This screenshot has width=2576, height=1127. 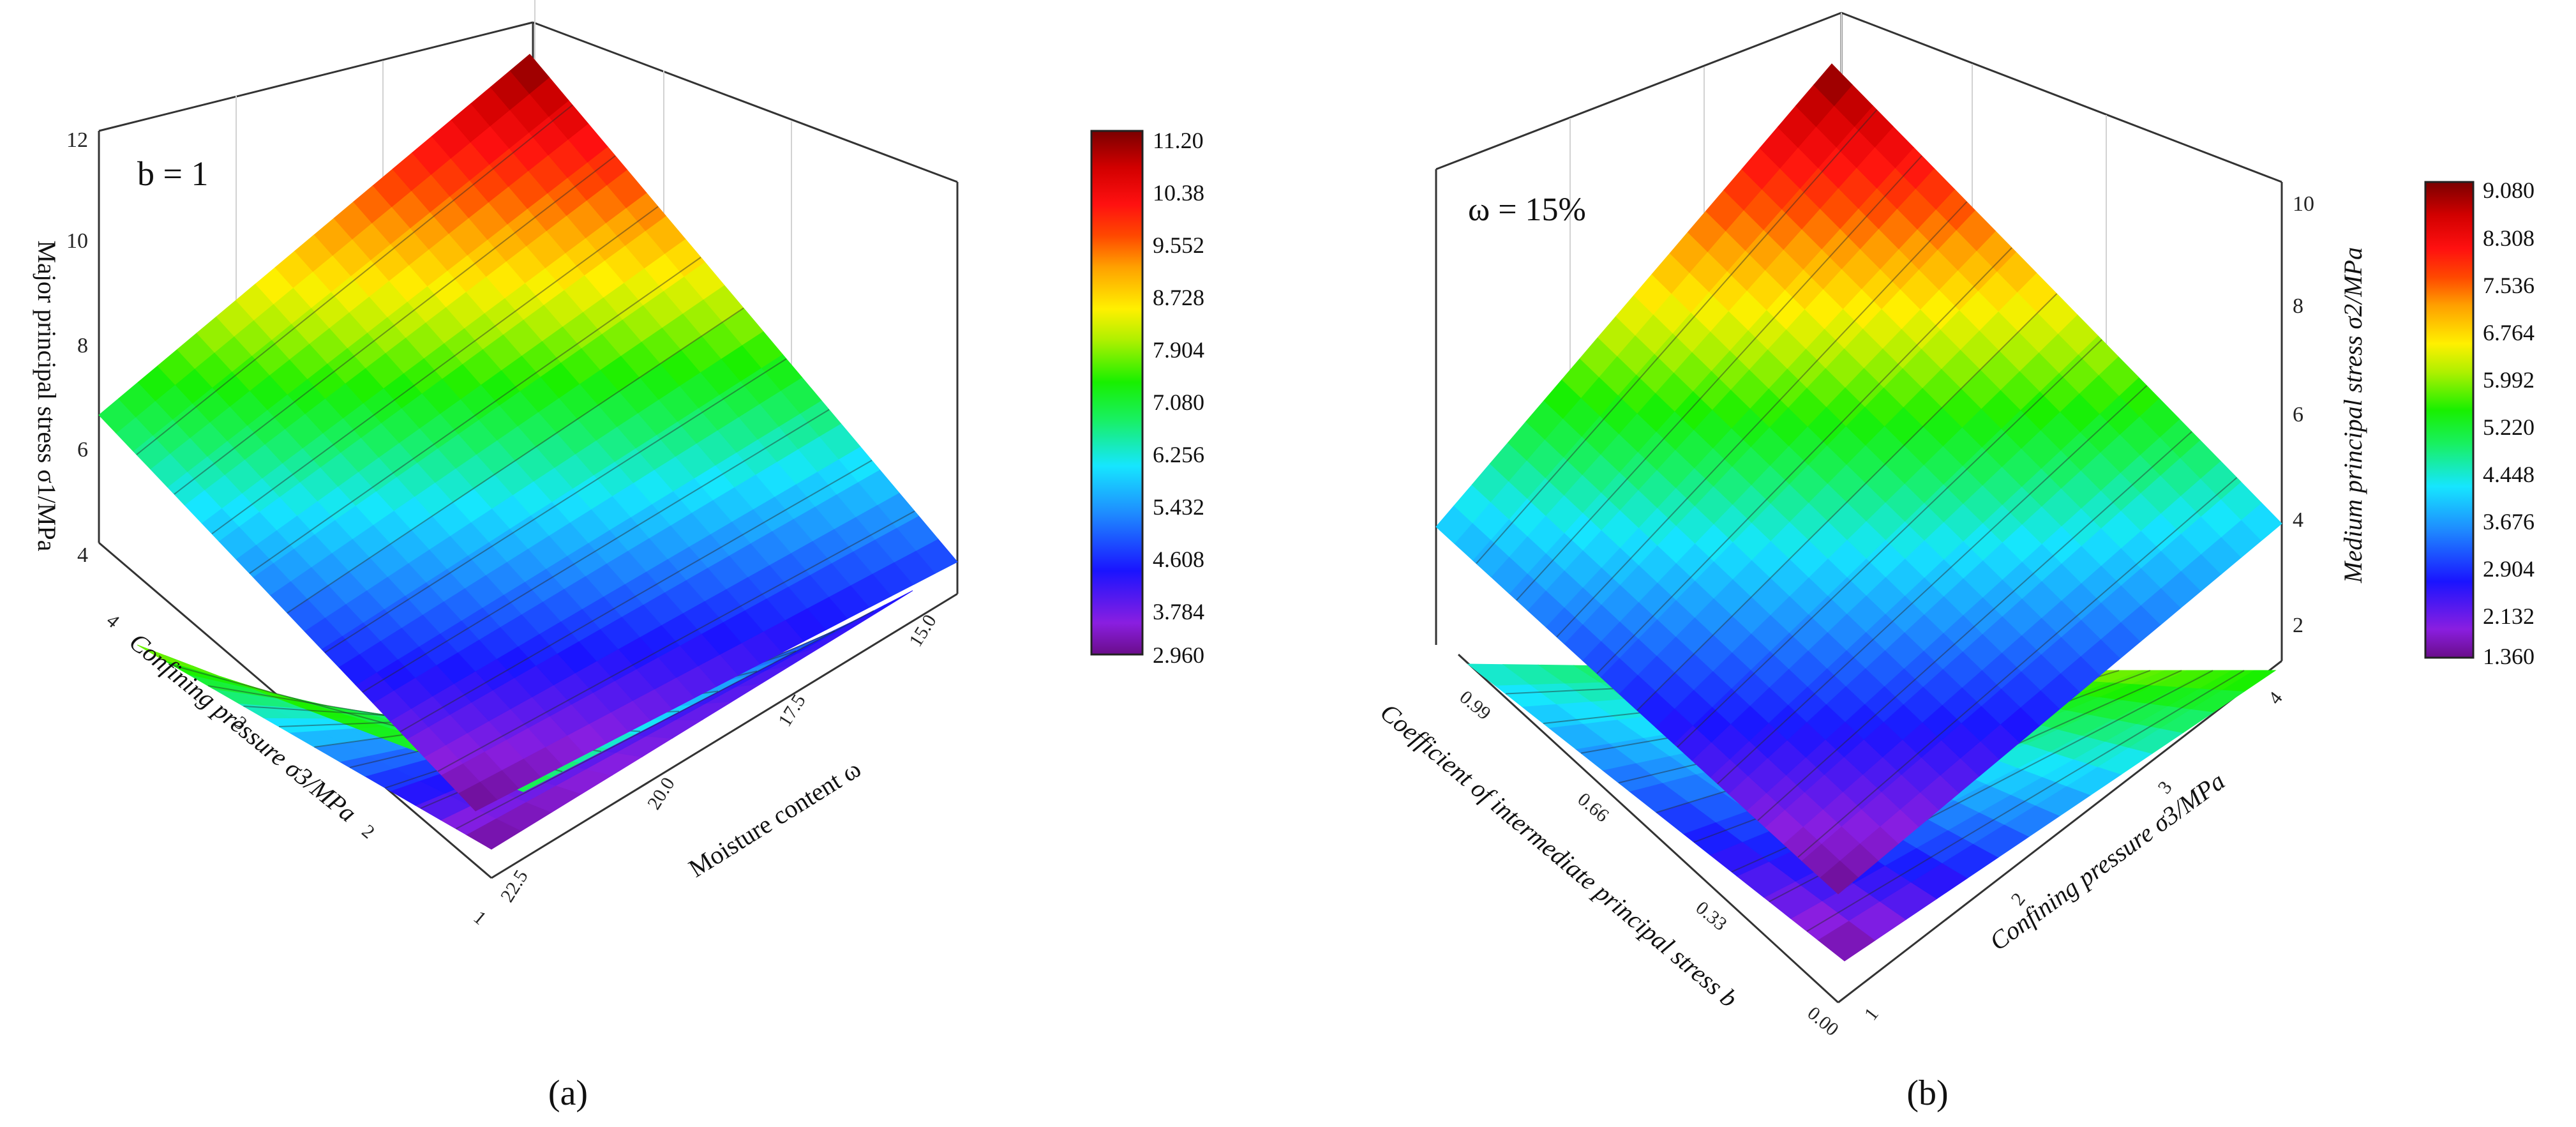 What do you see at coordinates (2509, 190) in the screenshot?
I see `cb-b-0: 9.080` at bounding box center [2509, 190].